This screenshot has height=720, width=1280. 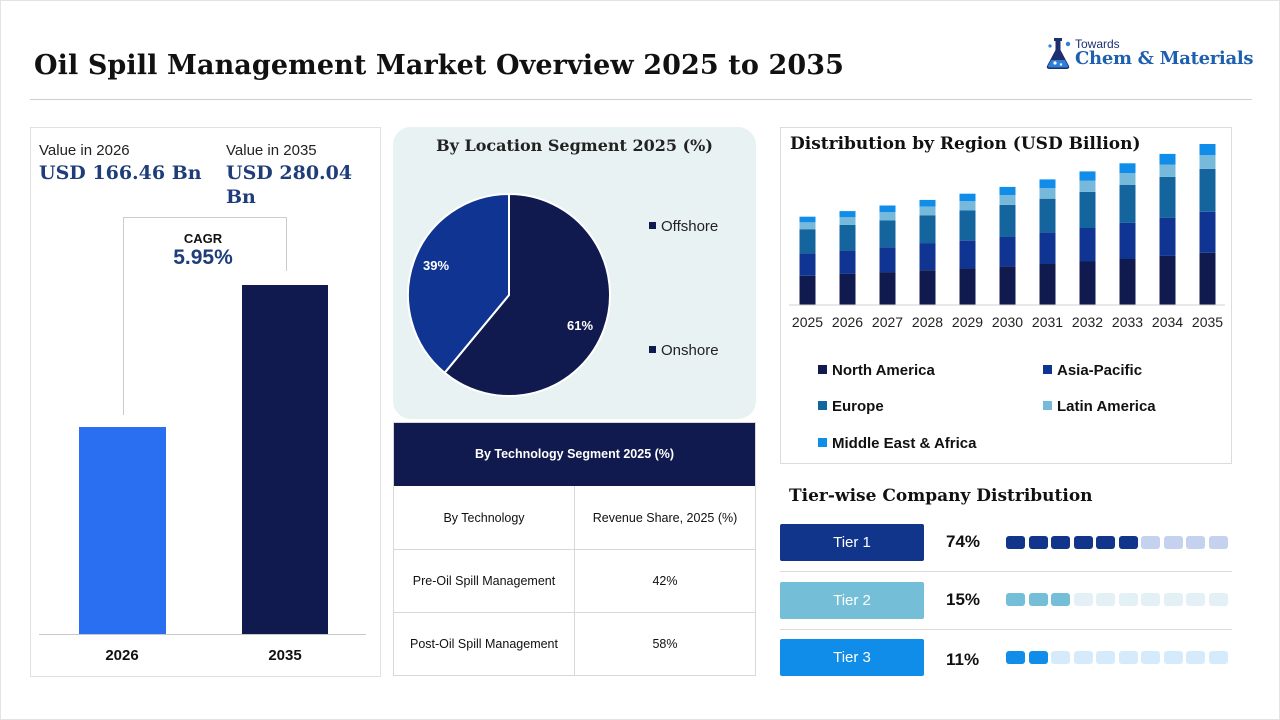 I want to click on pie-legend-onshore: Onshore, so click(x=684, y=350).